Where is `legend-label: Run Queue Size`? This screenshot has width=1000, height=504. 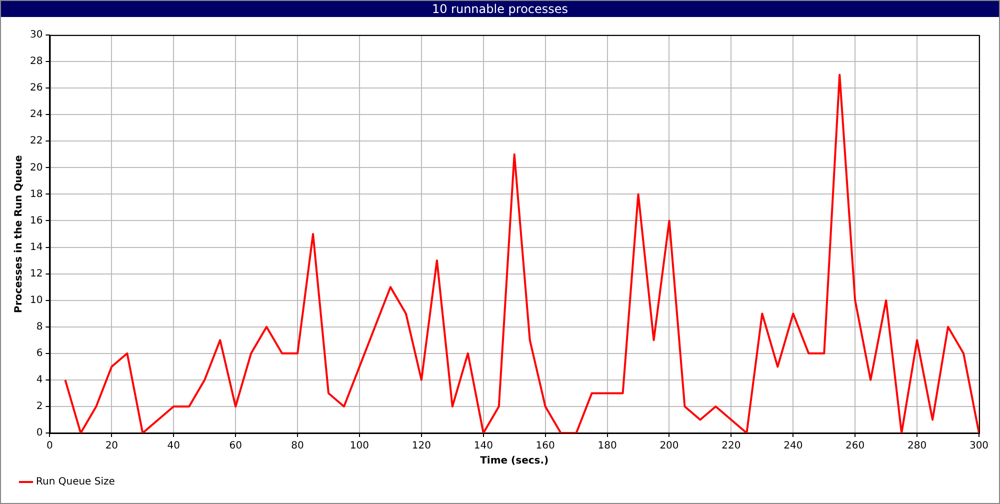
legend-label: Run Queue Size is located at coordinates (75, 482).